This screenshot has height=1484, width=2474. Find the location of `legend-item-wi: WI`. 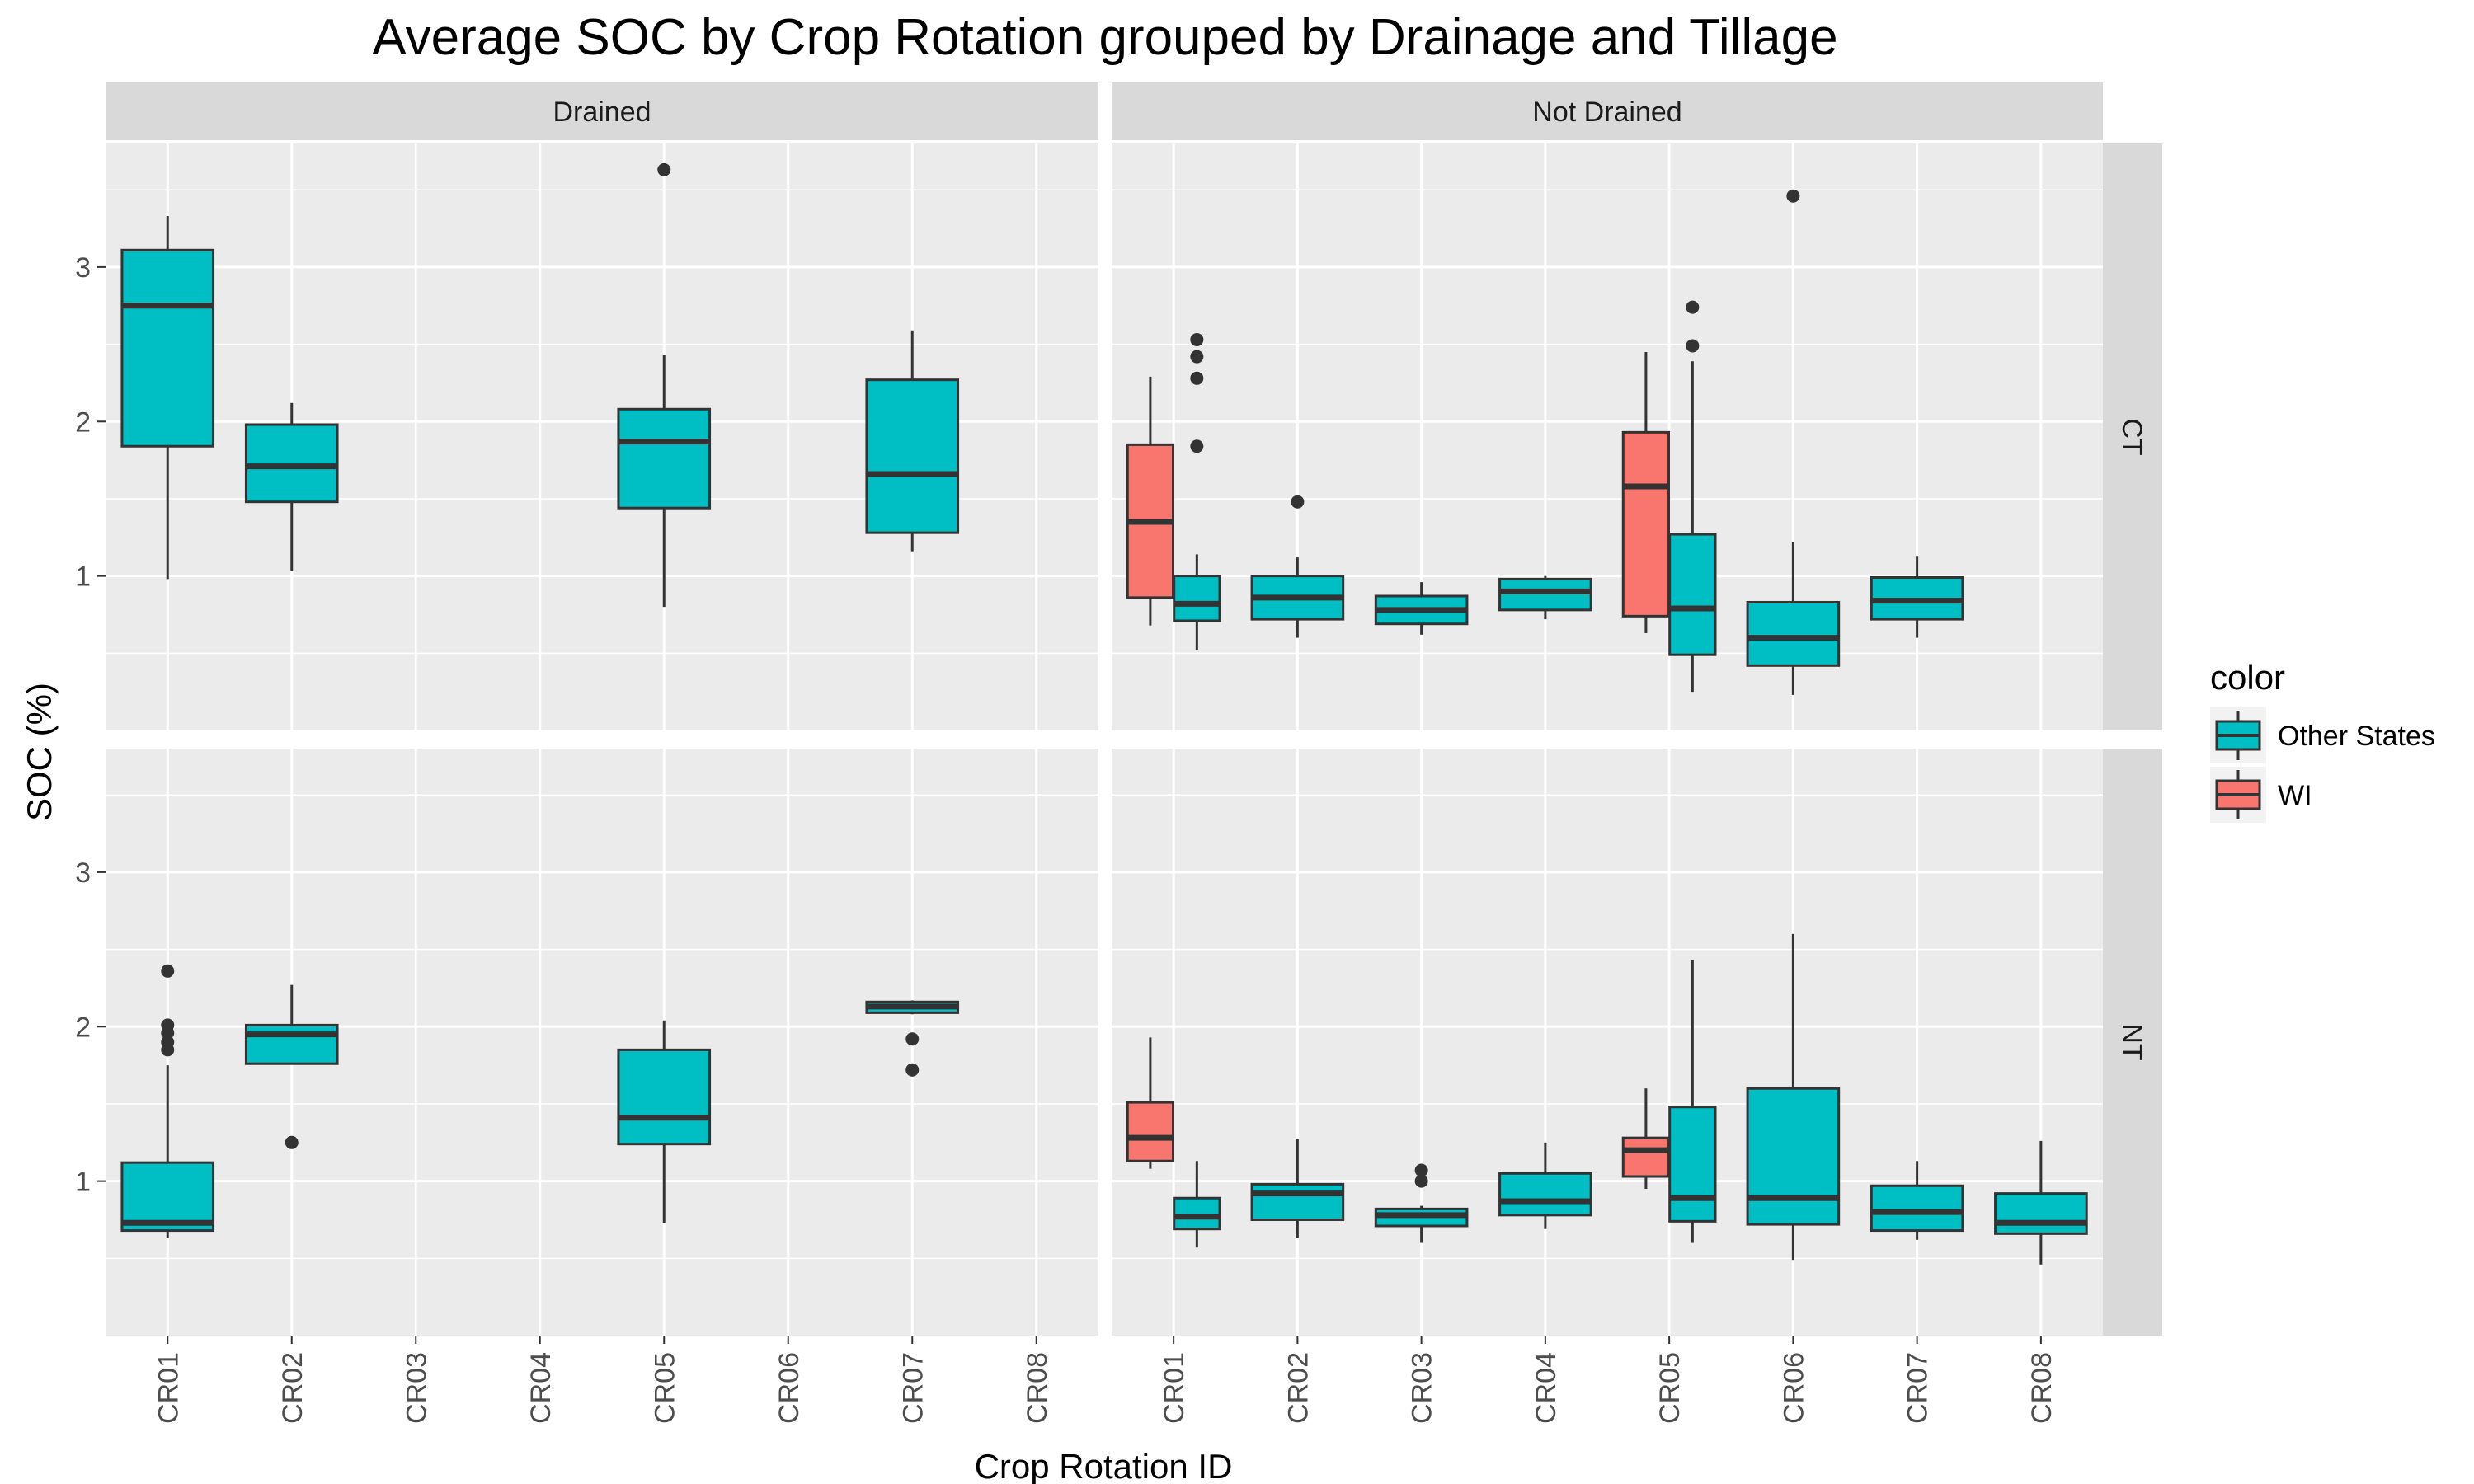

legend-item-wi: WI is located at coordinates (2261, 795).